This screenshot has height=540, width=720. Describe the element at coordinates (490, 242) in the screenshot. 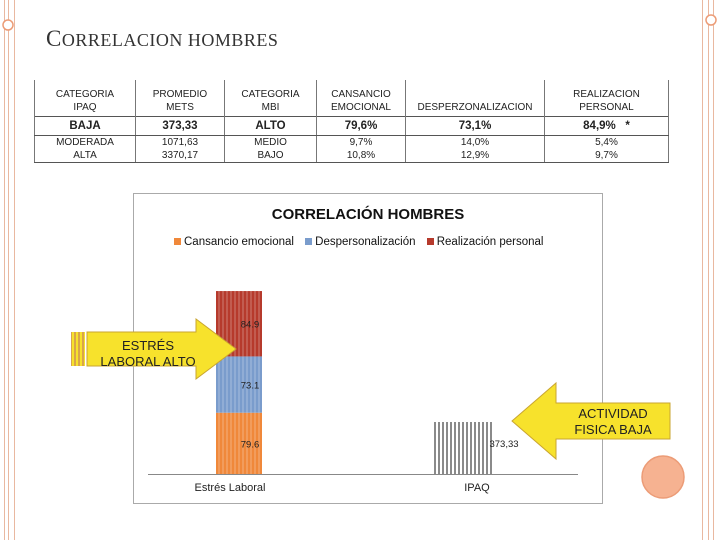

I see `legend-label: Realización personal` at that location.